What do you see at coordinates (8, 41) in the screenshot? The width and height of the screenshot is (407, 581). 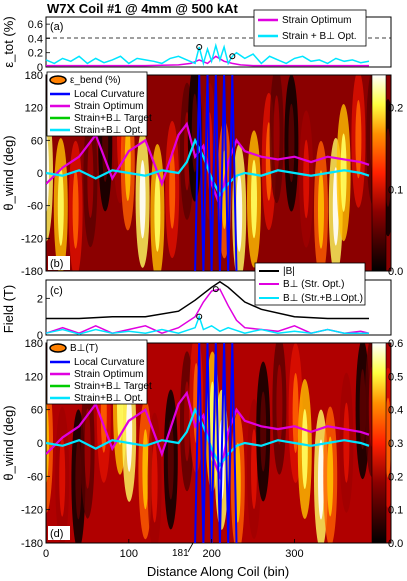 I see `panel-a-ylabel: ε_tot (%)` at bounding box center [8, 41].